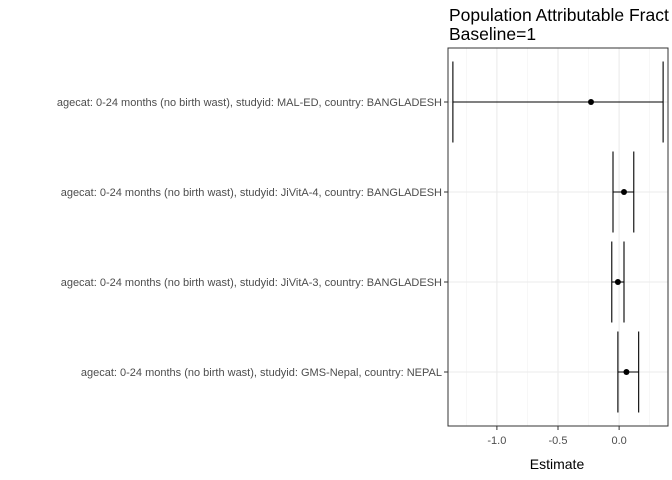 The image size is (672, 480). What do you see at coordinates (618, 441) in the screenshot?
I see `x-tick-label: 0.0` at bounding box center [618, 441].